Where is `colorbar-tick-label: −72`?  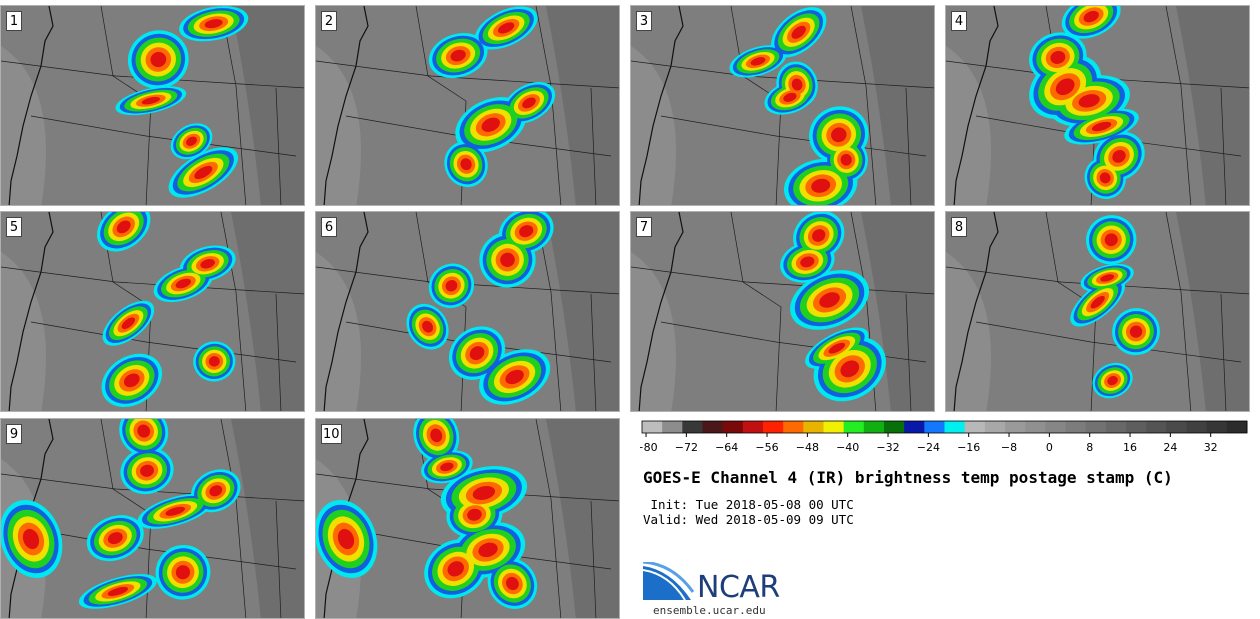 colorbar-tick-label: −72 is located at coordinates (686, 447).